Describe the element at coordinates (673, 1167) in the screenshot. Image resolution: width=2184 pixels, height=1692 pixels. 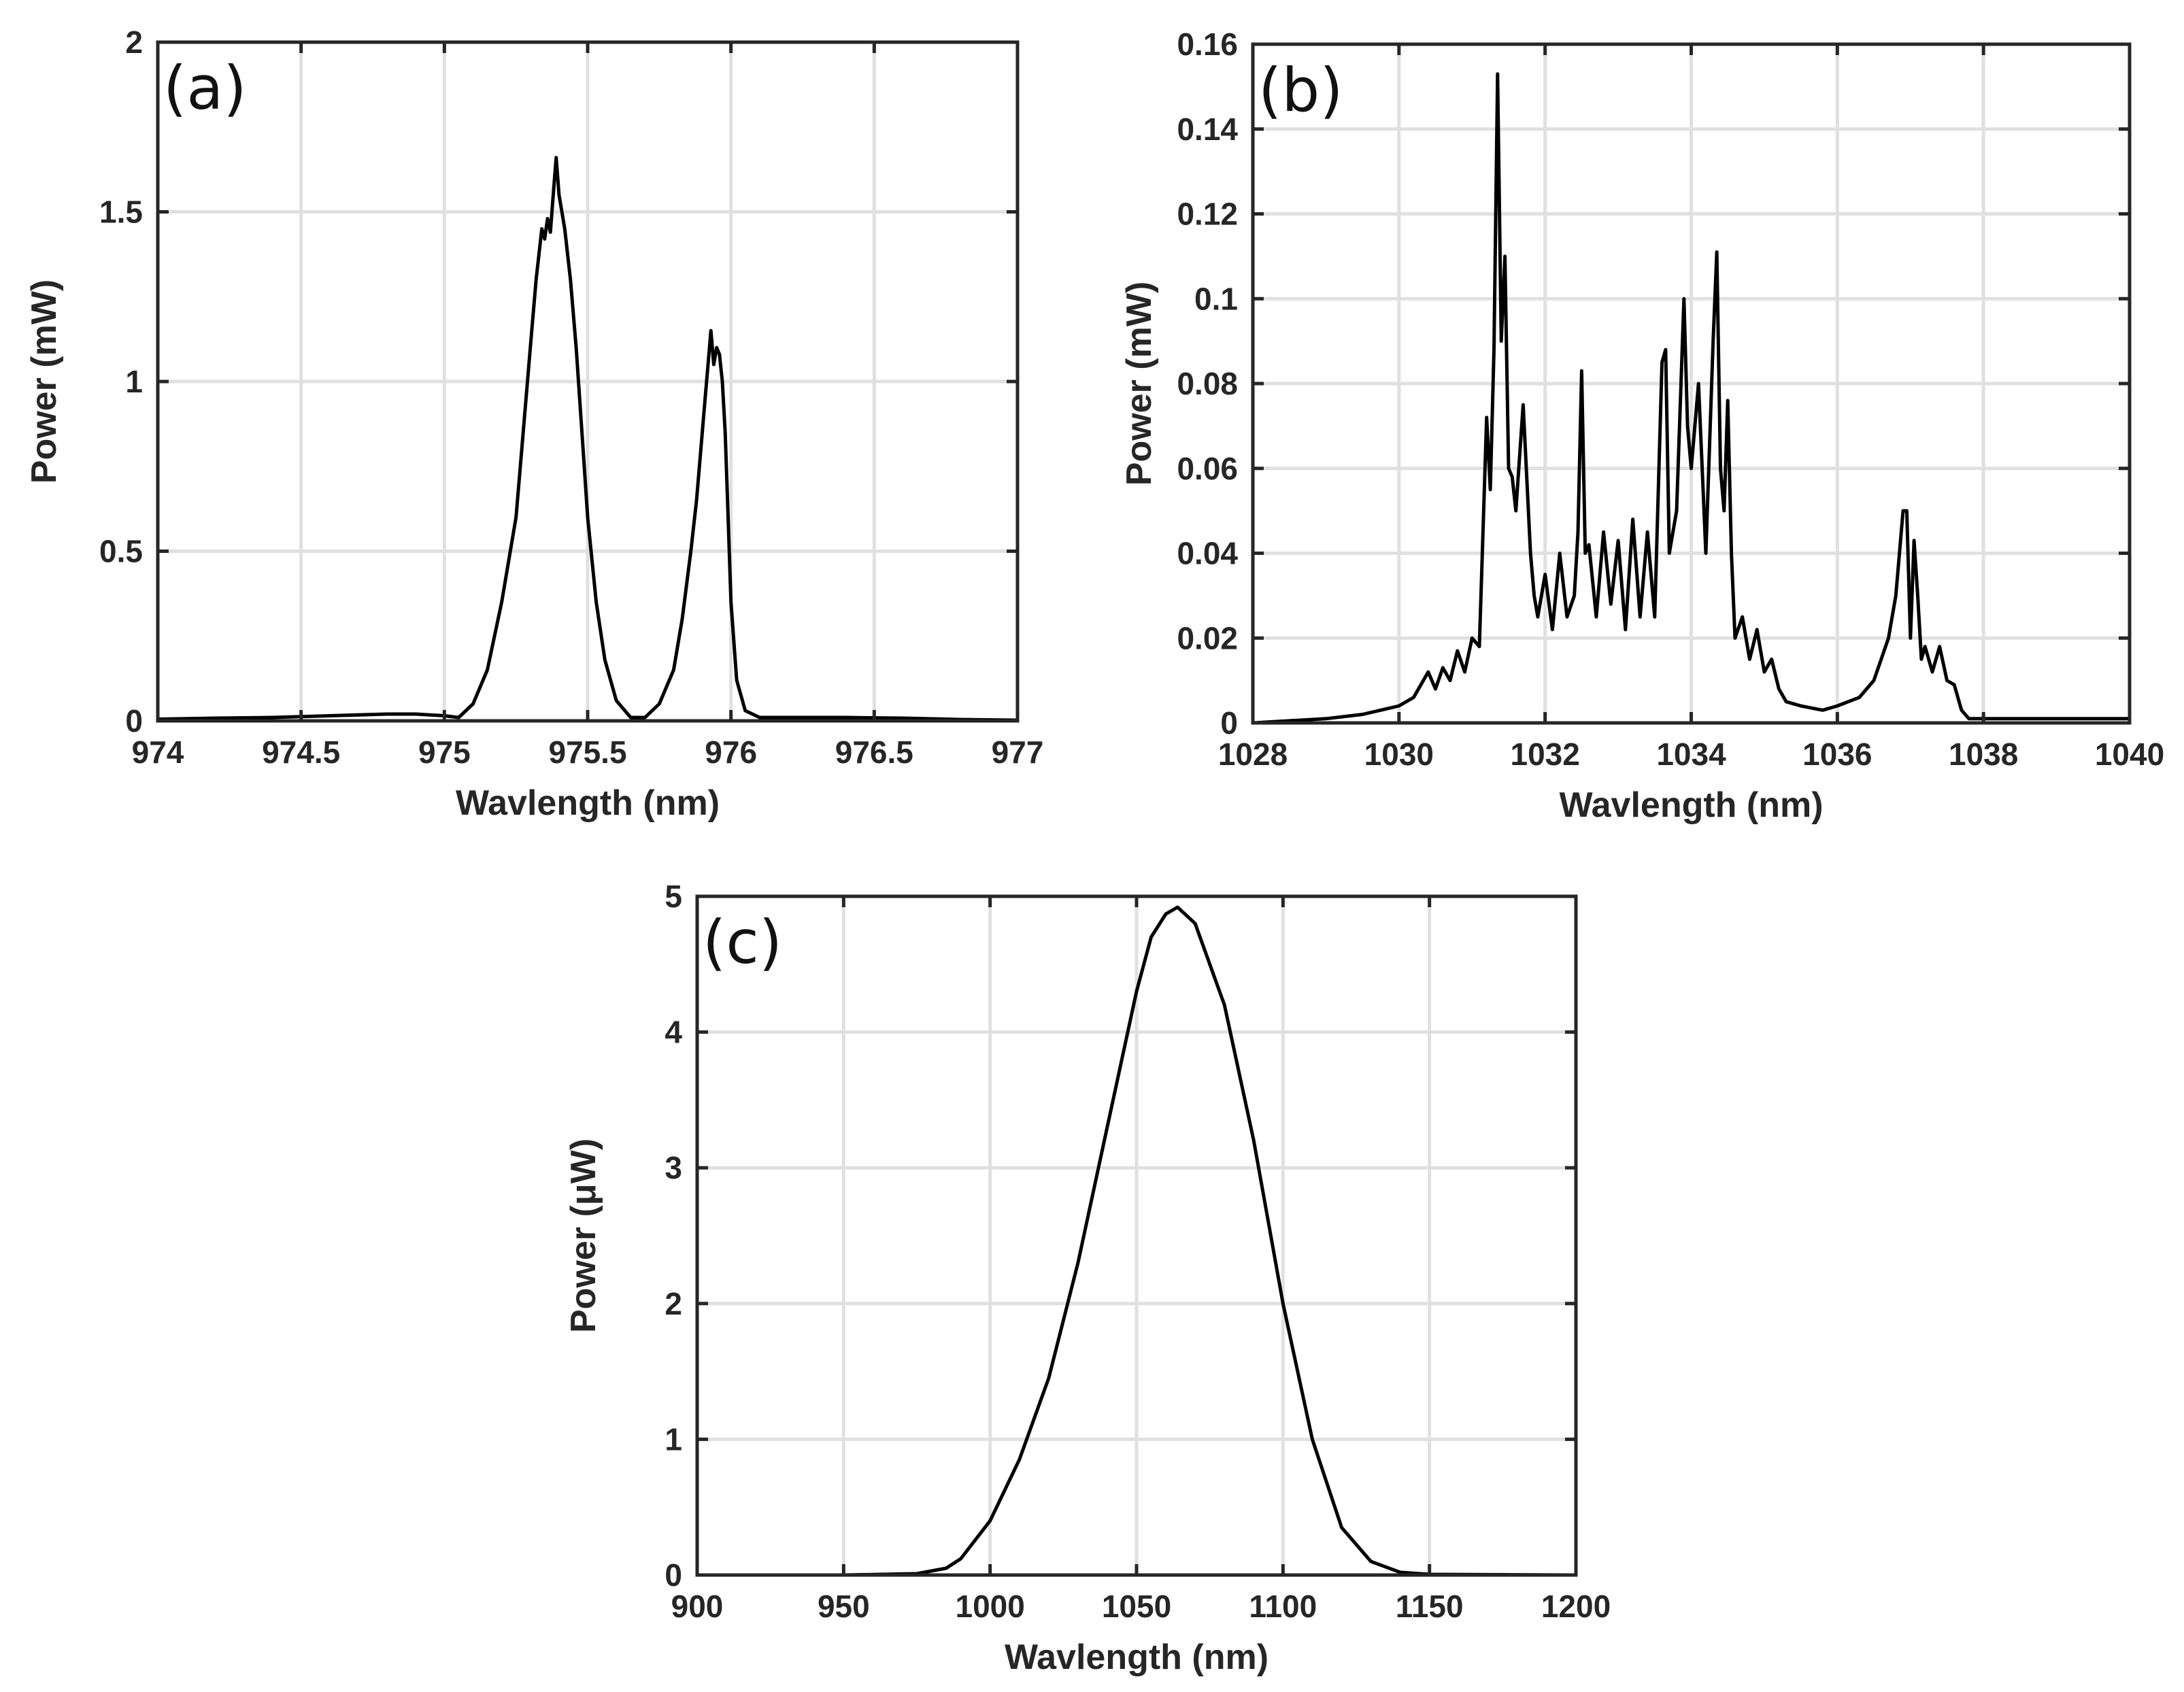
I see `y-tick-label: 3` at that location.